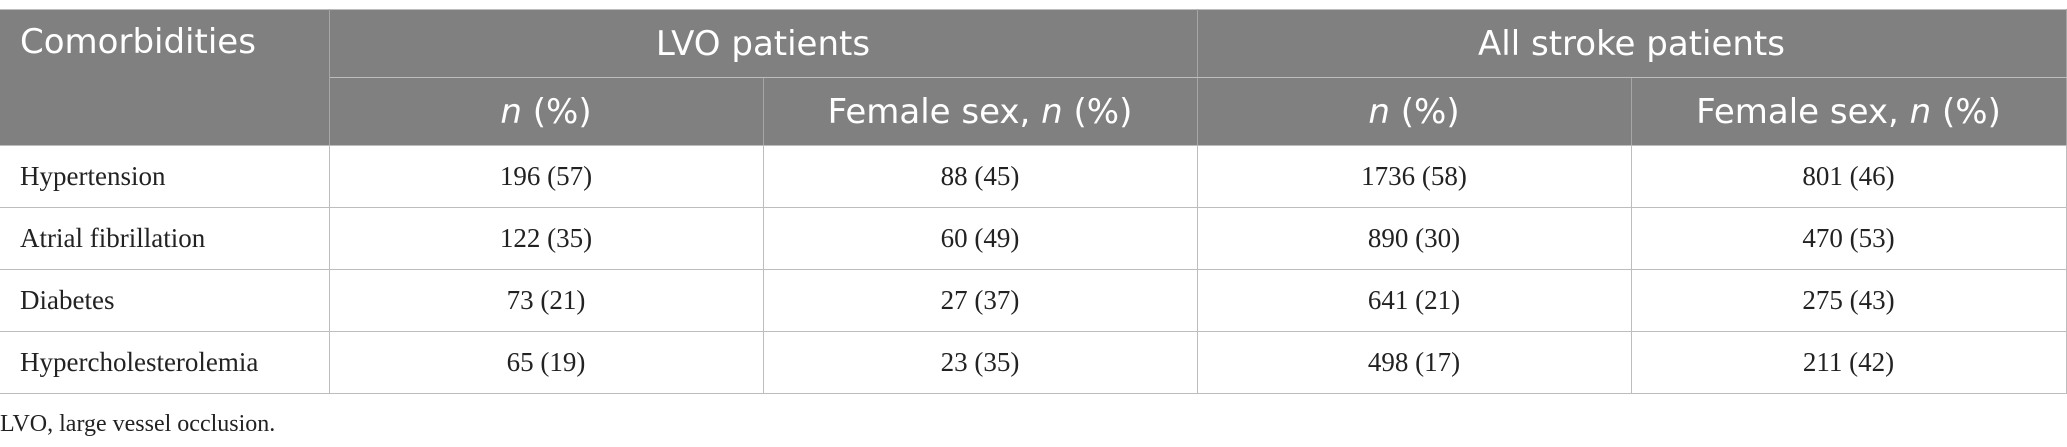 The width and height of the screenshot is (2067, 447). Describe the element at coordinates (1414, 300) in the screenshot. I see `table-cell: 641 (21)` at that location.